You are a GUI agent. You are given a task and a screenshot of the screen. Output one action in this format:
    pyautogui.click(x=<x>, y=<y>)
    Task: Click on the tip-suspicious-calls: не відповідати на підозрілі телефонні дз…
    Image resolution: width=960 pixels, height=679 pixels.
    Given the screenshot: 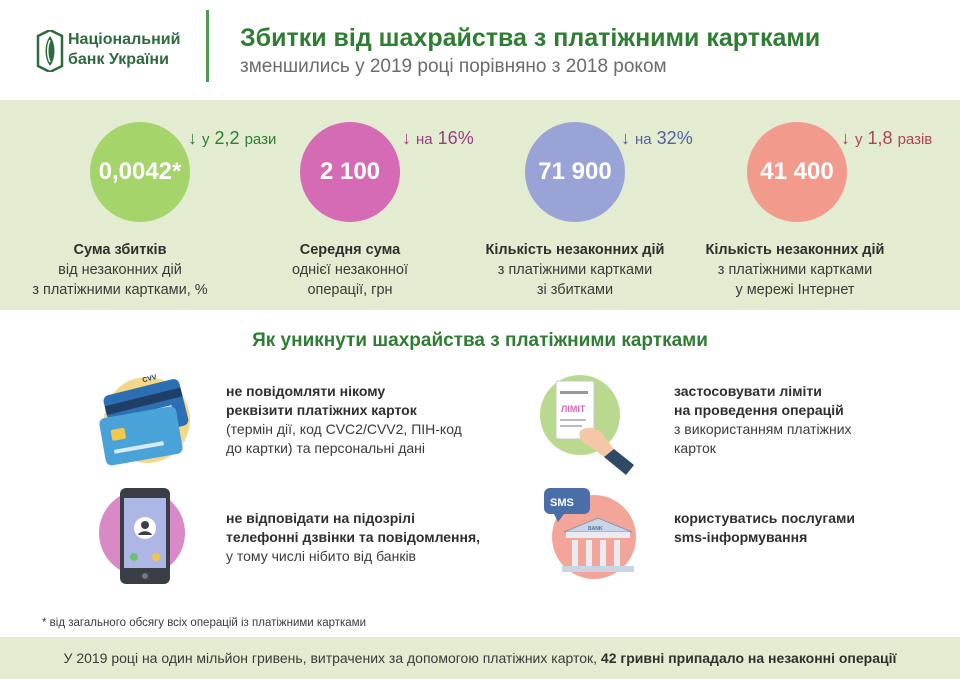 What is the action you would take?
    pyautogui.click(x=353, y=537)
    